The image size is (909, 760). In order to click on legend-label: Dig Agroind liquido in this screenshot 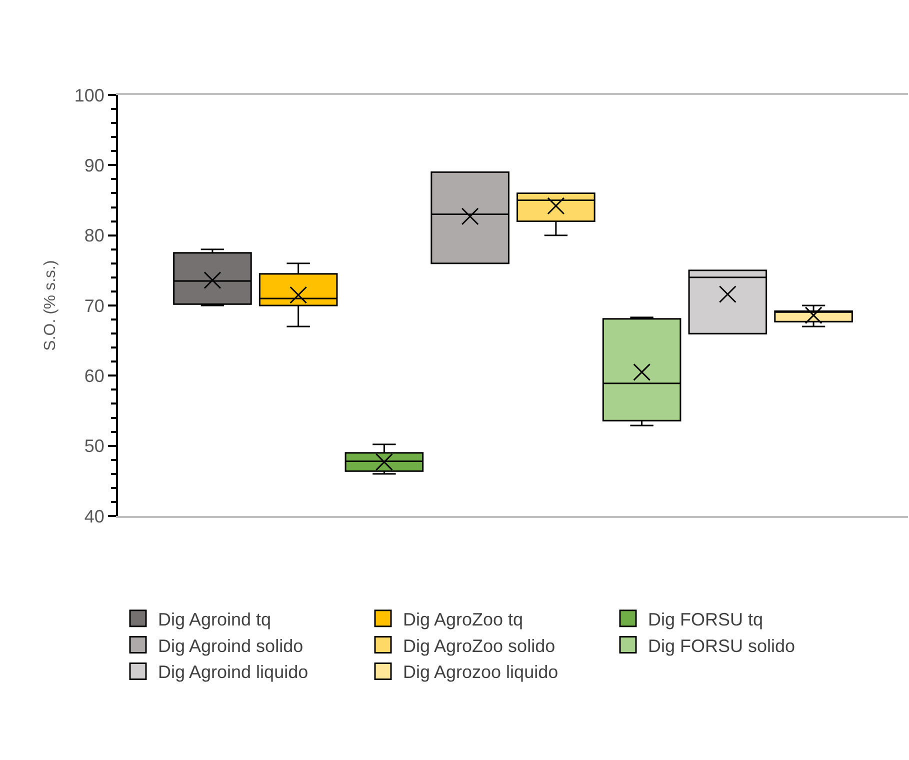, I will do `click(233, 672)`.